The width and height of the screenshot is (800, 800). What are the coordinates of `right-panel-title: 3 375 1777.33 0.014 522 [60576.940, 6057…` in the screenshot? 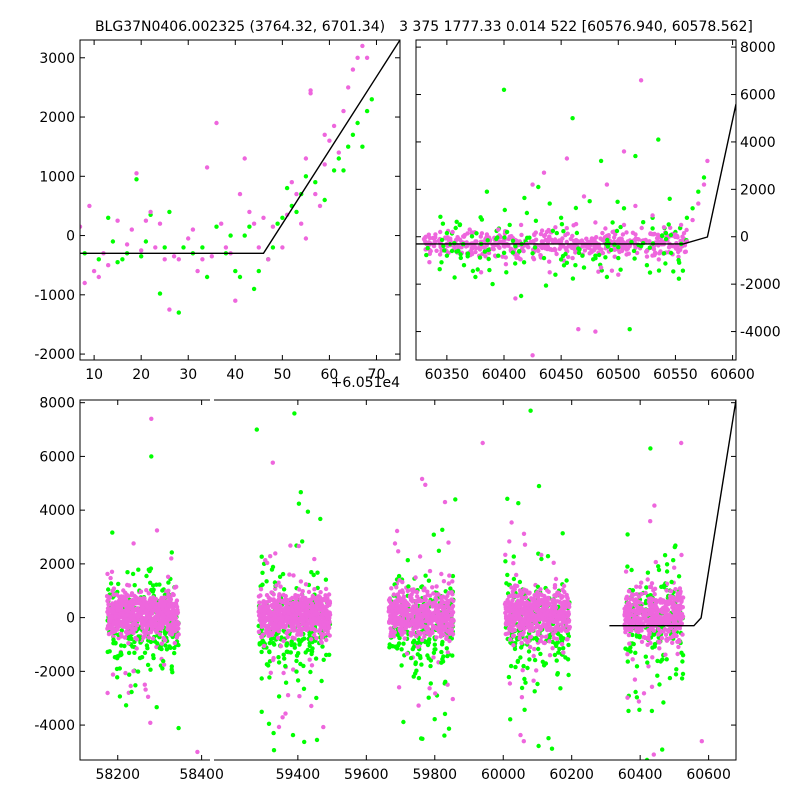 It's located at (576, 27).